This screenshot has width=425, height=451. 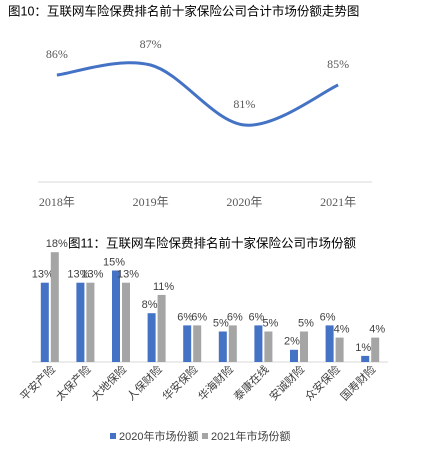 I want to click on x-tick-label: 大地保险, so click(x=108, y=382).